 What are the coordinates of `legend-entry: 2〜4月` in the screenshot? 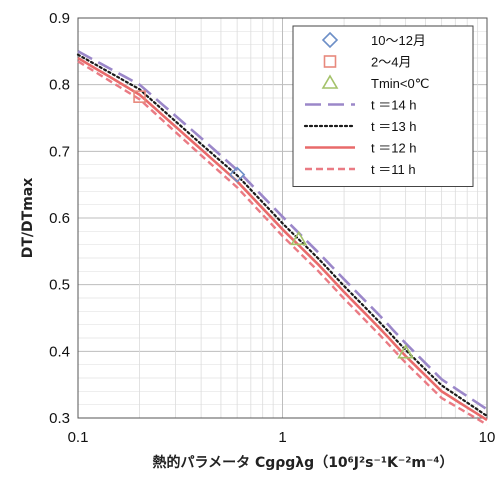 It's located at (367, 62).